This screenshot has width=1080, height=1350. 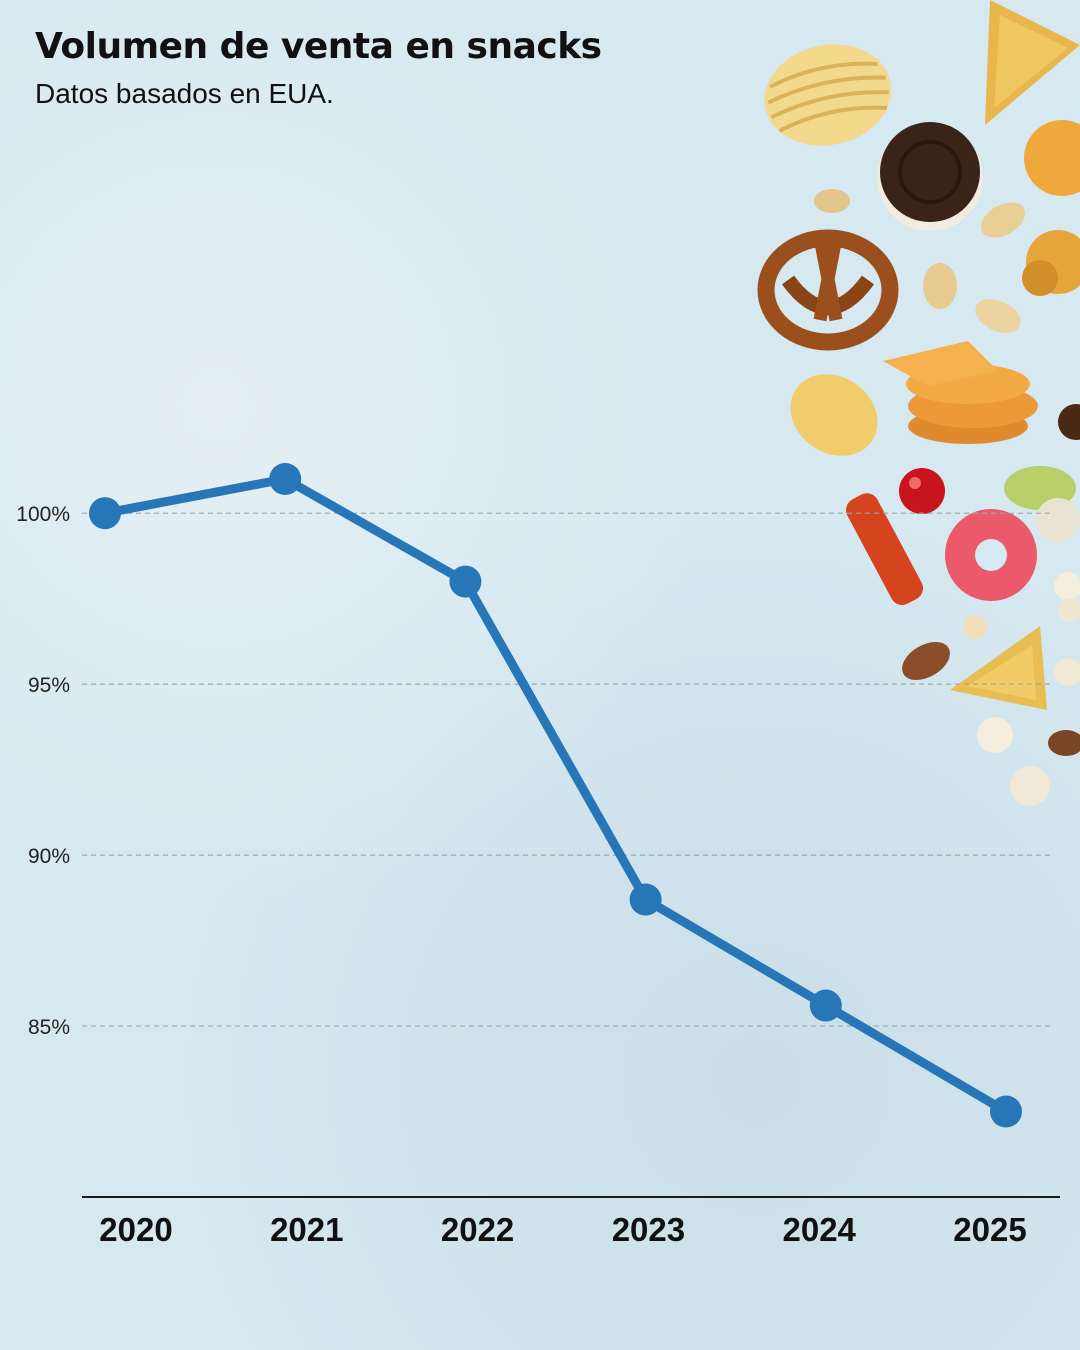 I want to click on y-axis-ticks: 100% 95% 90% 85%, so click(x=43, y=771).